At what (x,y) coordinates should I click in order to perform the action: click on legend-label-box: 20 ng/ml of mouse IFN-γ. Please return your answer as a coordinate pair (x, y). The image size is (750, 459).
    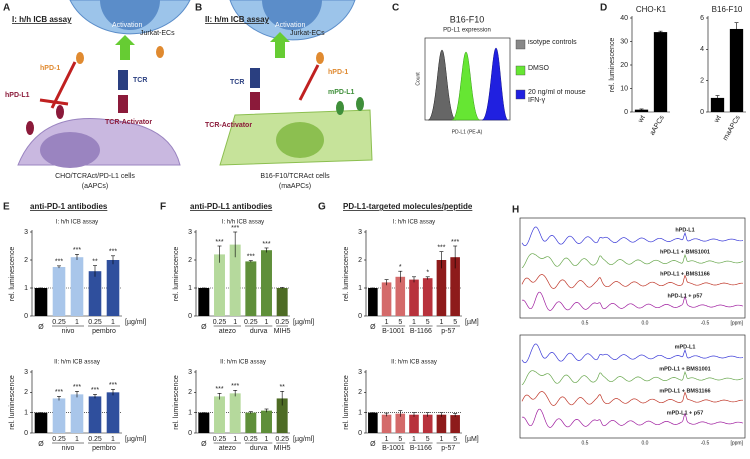
    Looking at the image, I should click on (557, 96).